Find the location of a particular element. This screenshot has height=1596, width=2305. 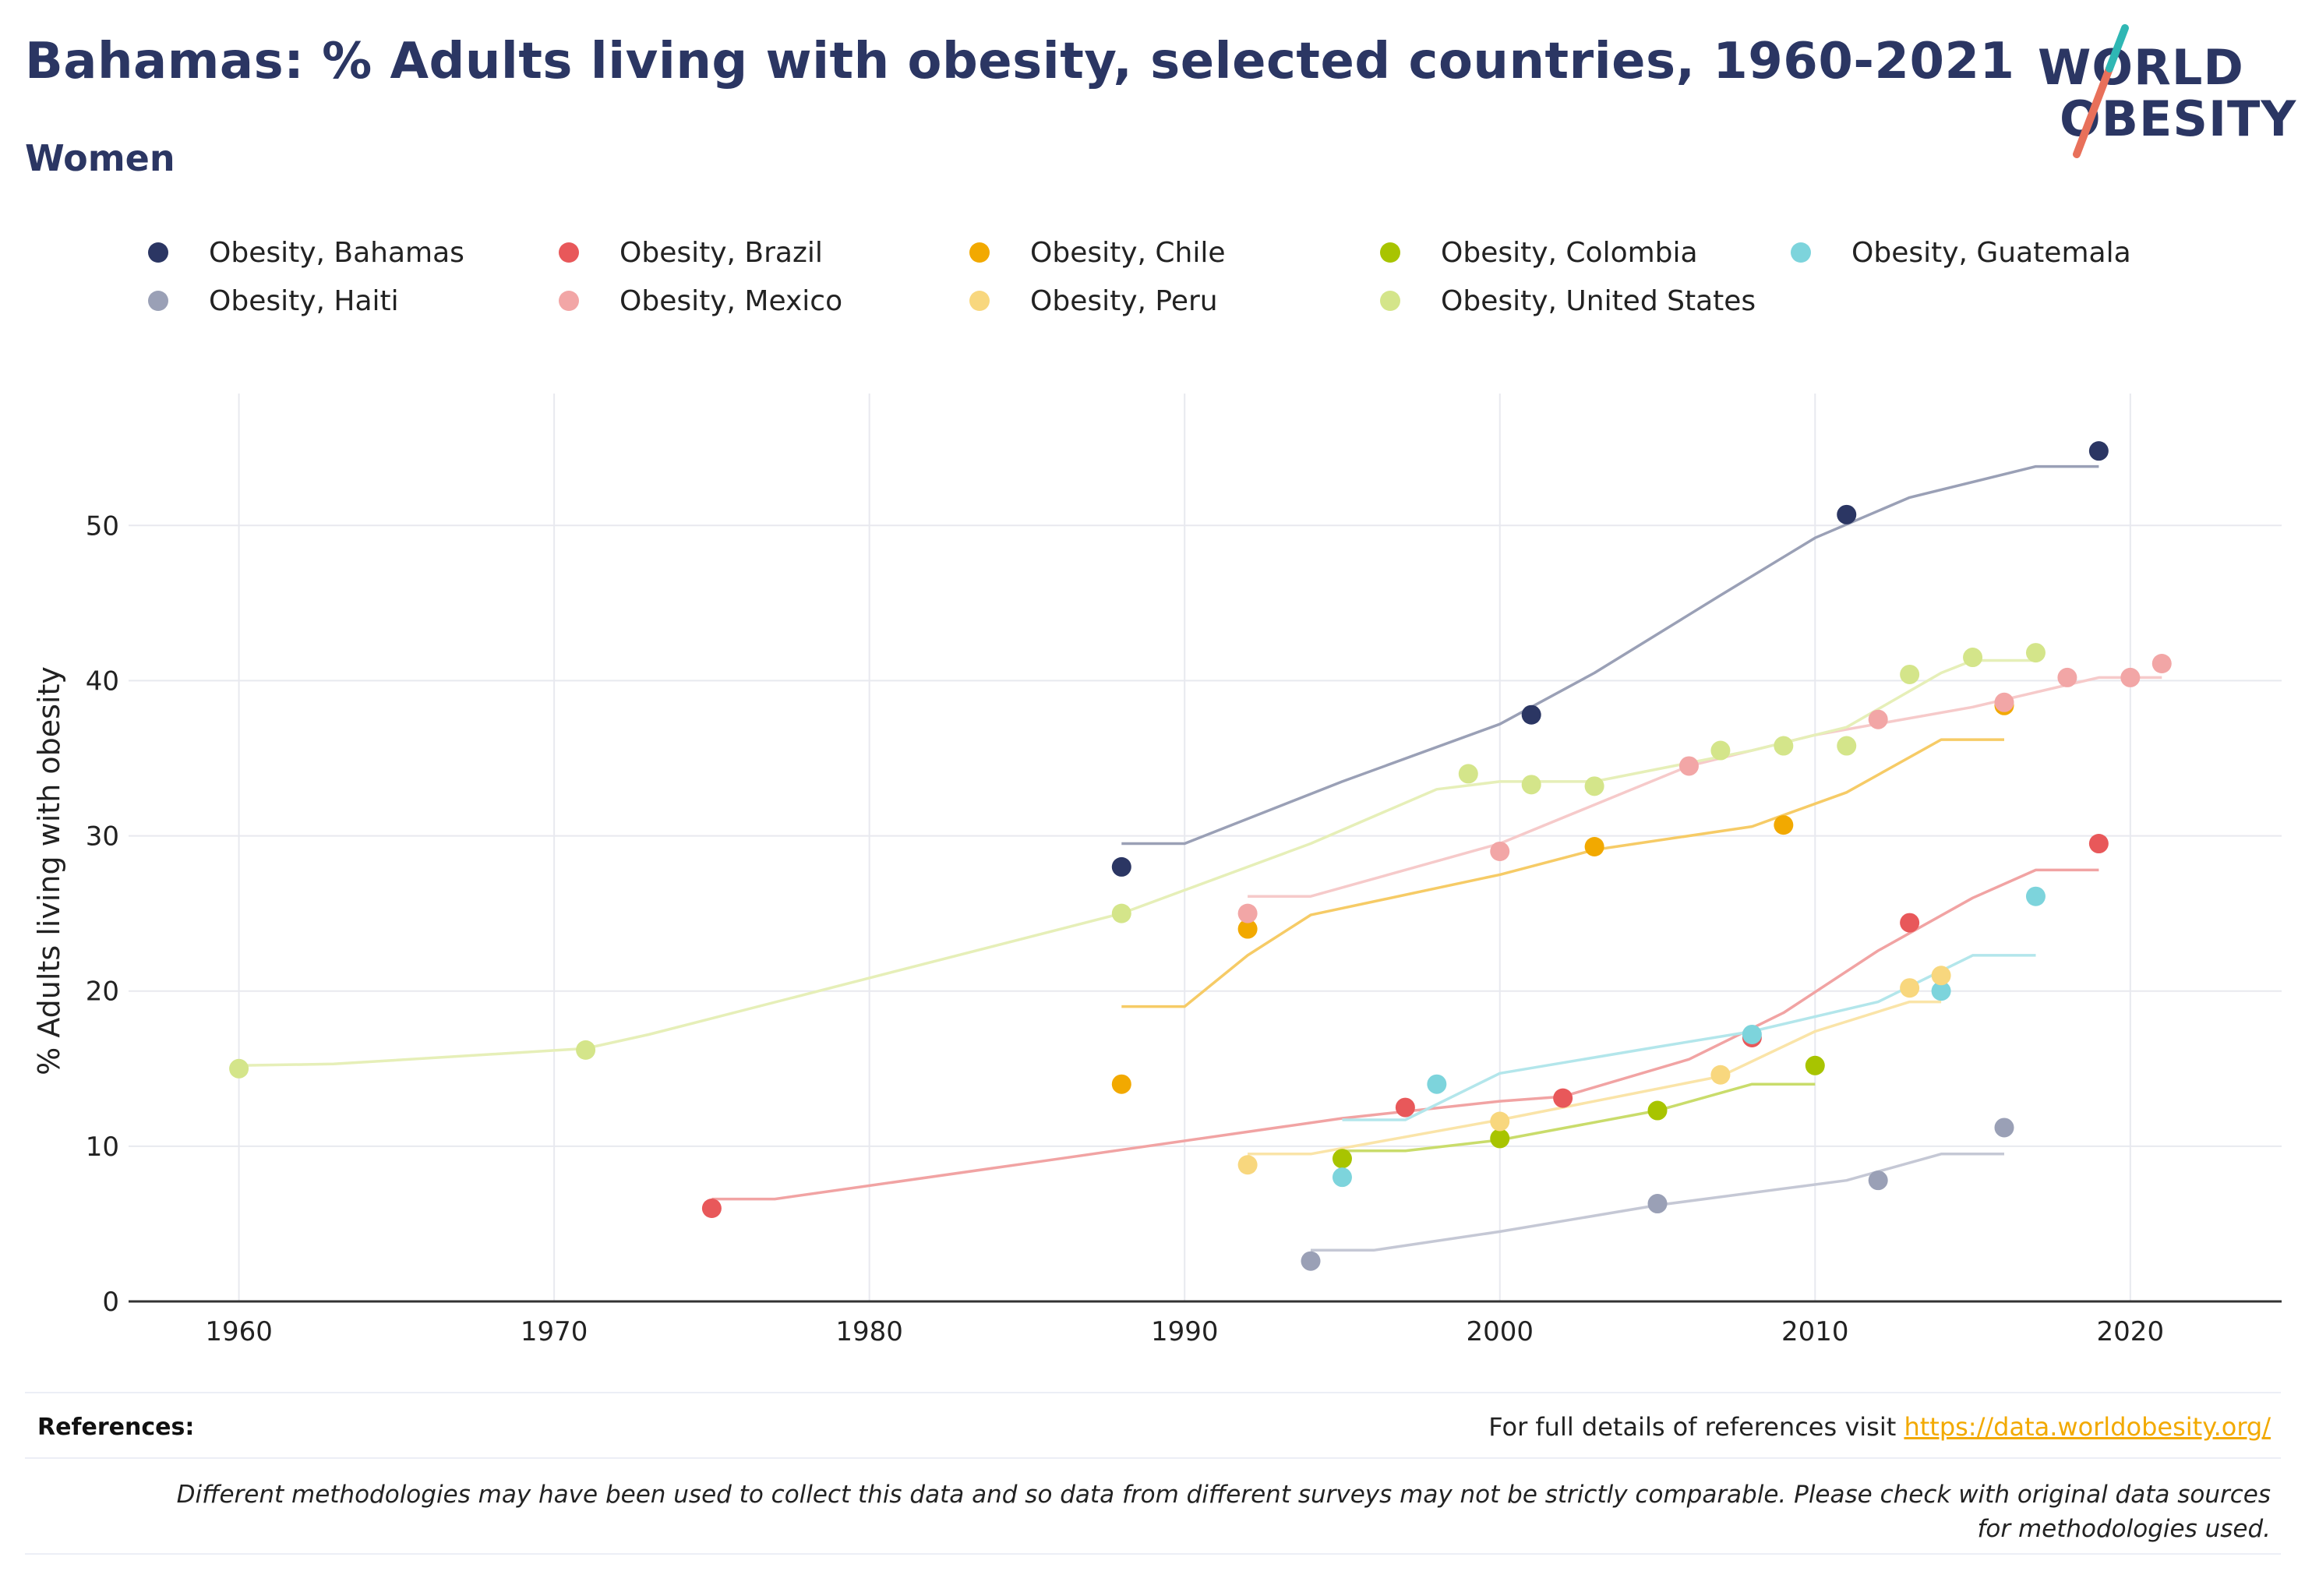

legend-item: Obesity, United States is located at coordinates (1568, 301).